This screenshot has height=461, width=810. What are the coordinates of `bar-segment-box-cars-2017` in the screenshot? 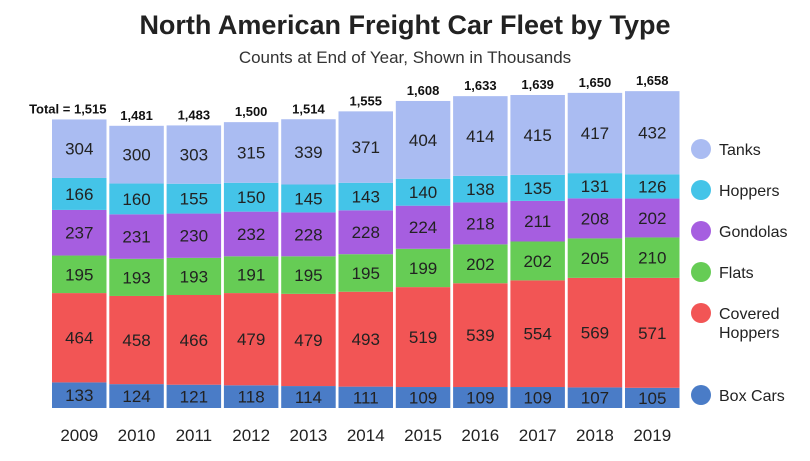 It's located at (537, 397).